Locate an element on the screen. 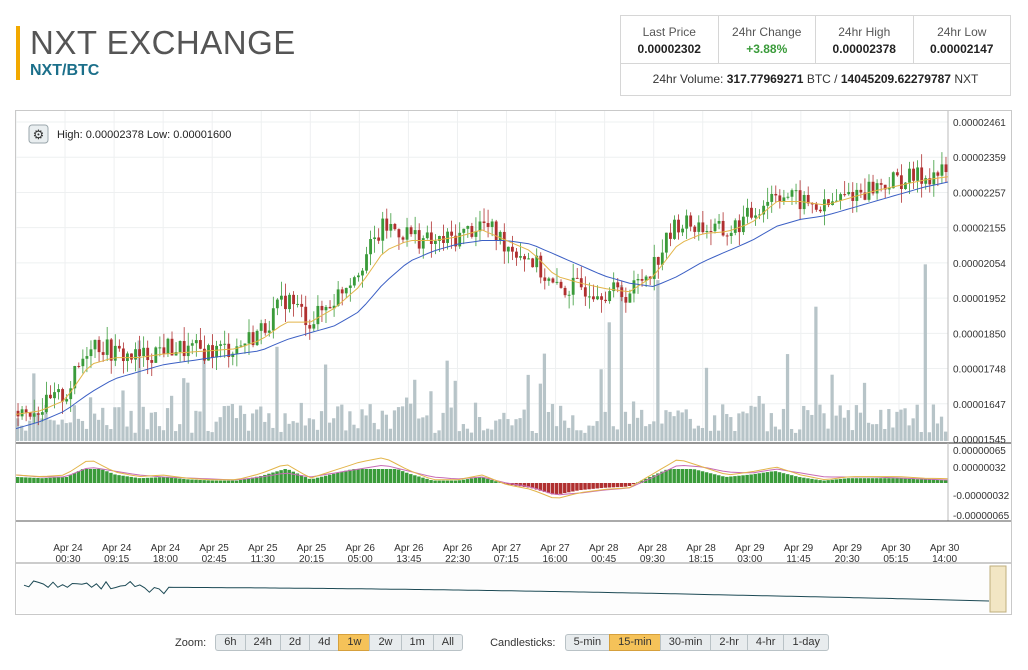 This screenshot has width=1028, height=670. x-tick-time: 20:15 is located at coordinates (311, 559).